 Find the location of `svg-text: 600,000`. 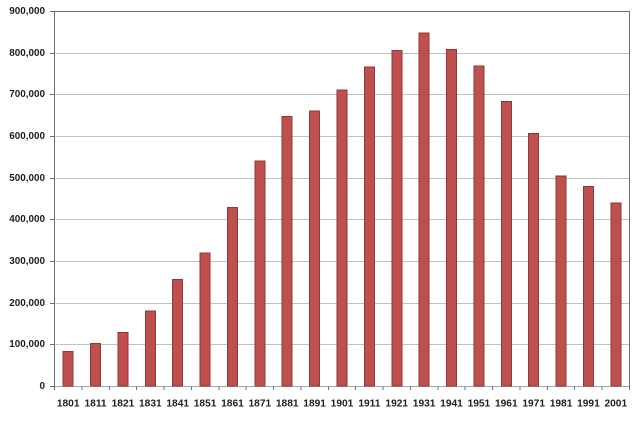

svg-text: 600,000 is located at coordinates (27, 136).